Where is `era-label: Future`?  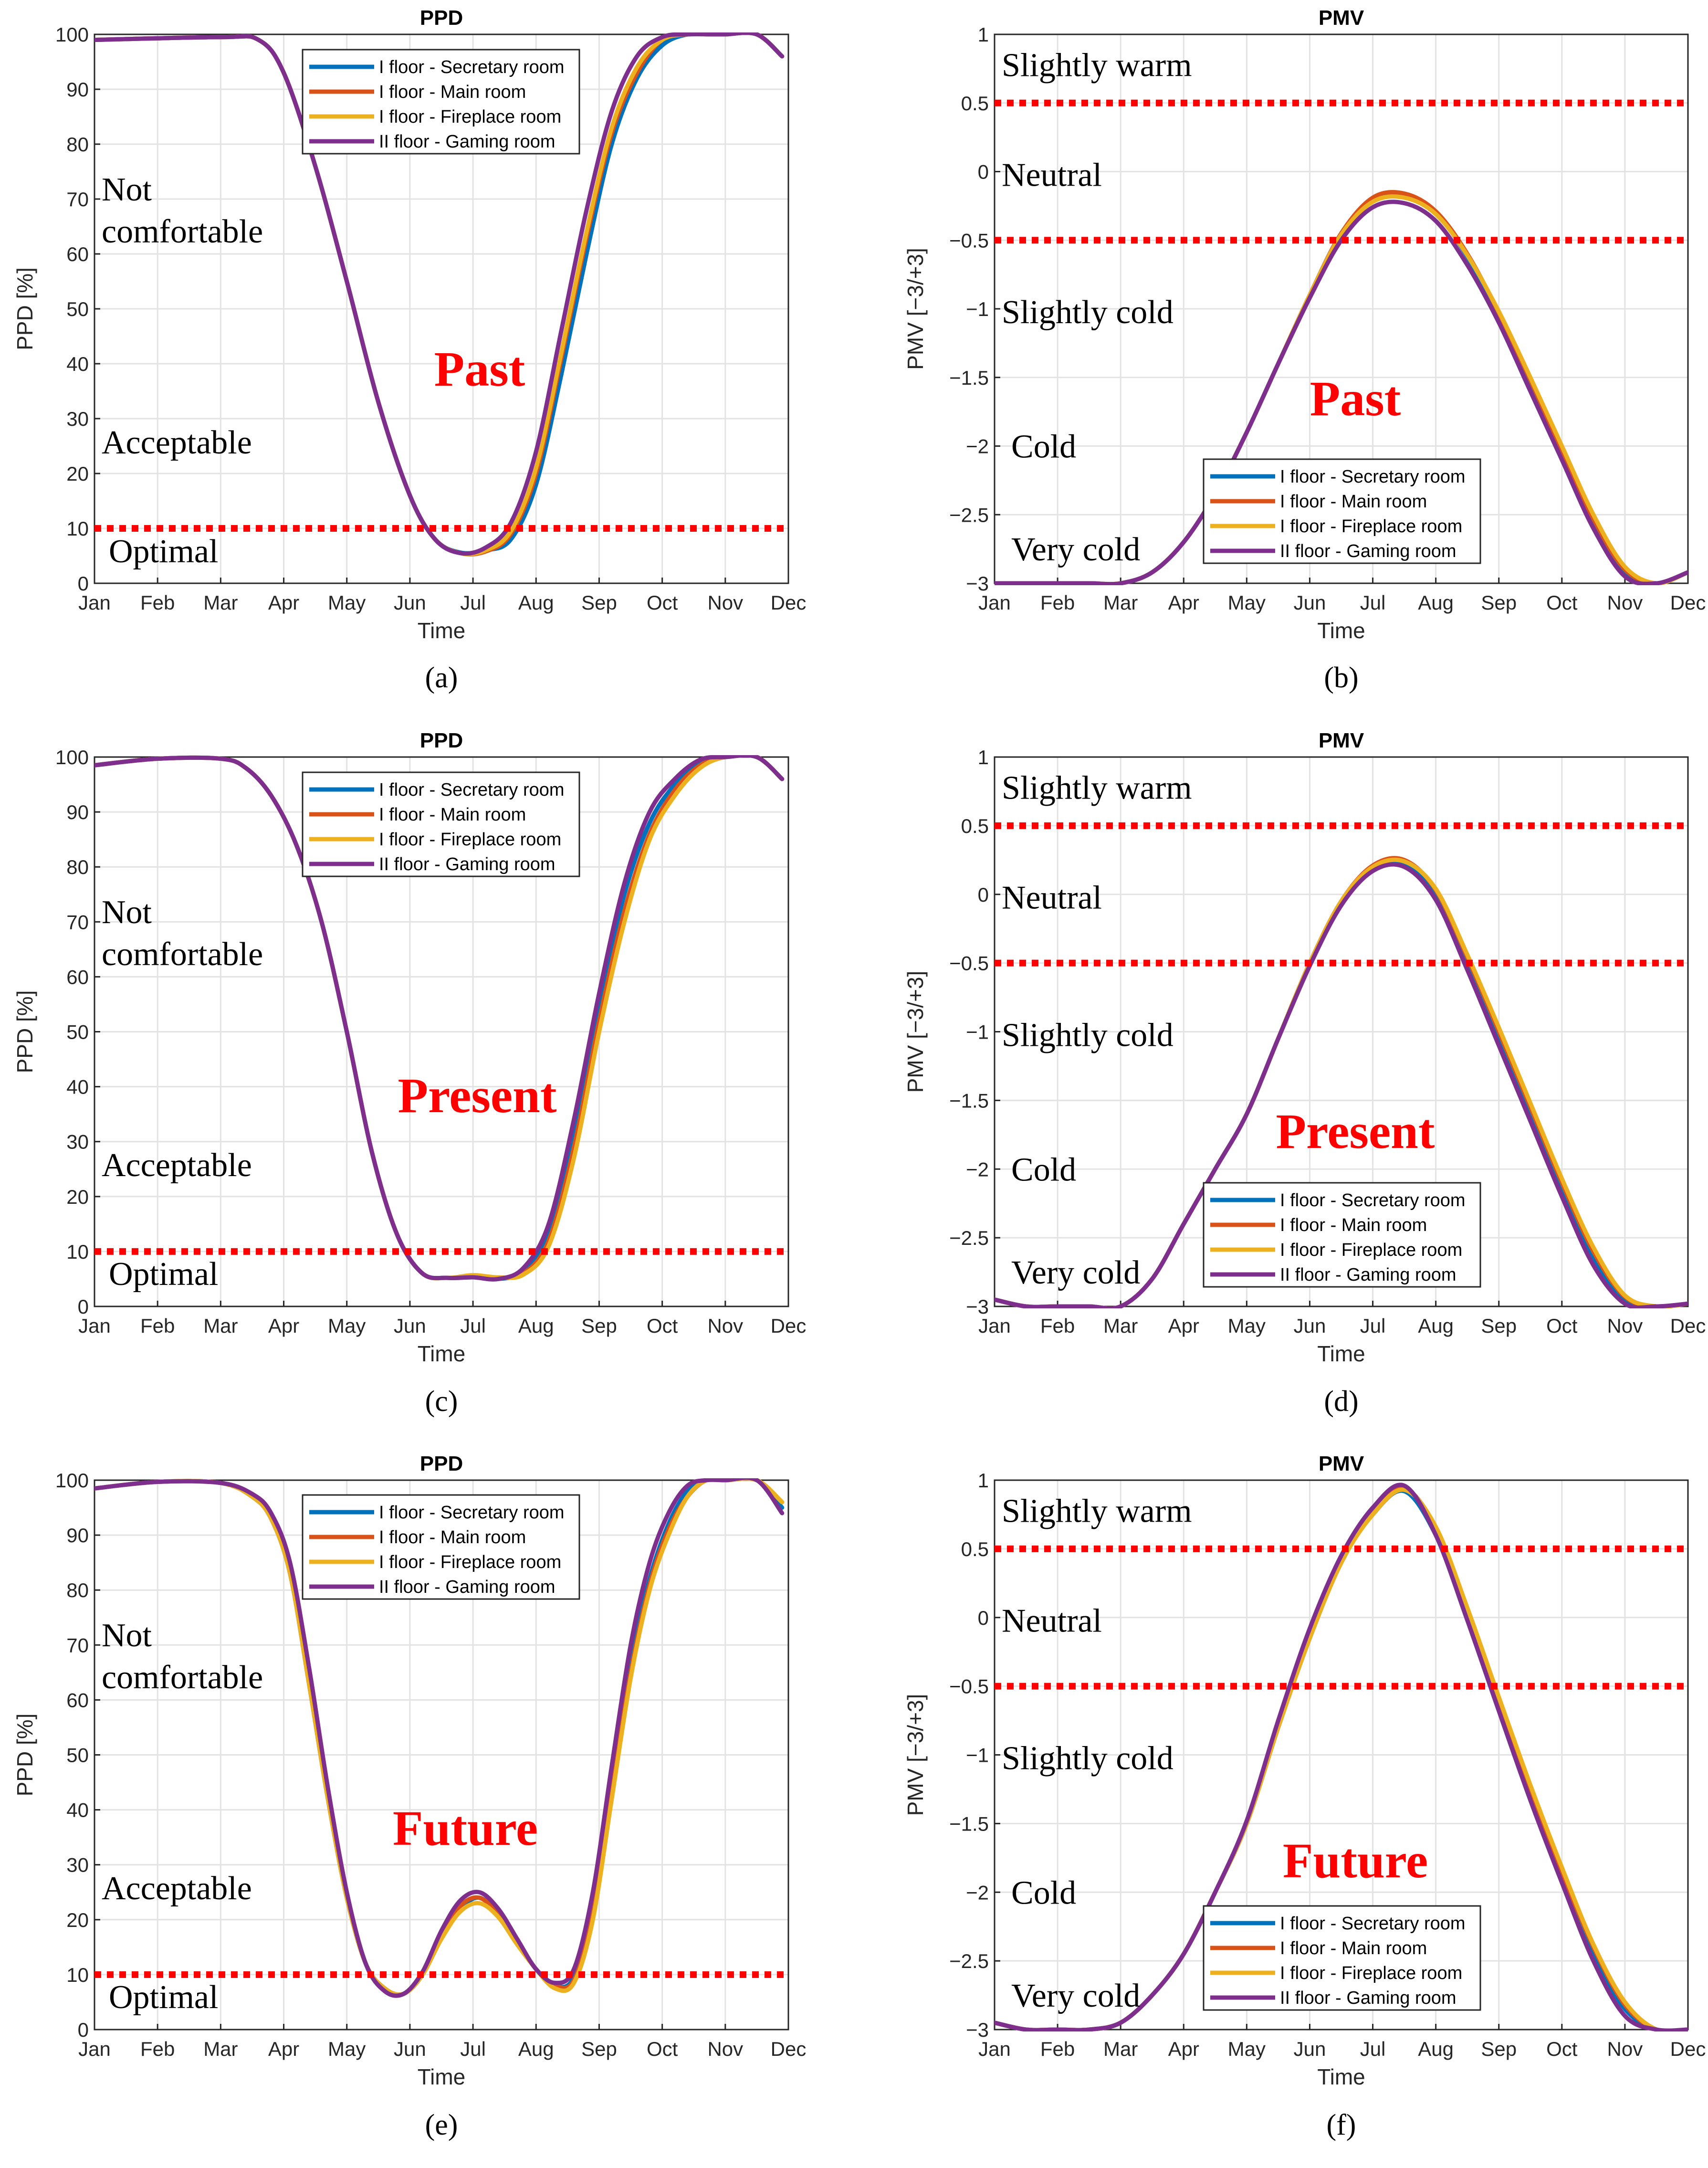 era-label: Future is located at coordinates (465, 1828).